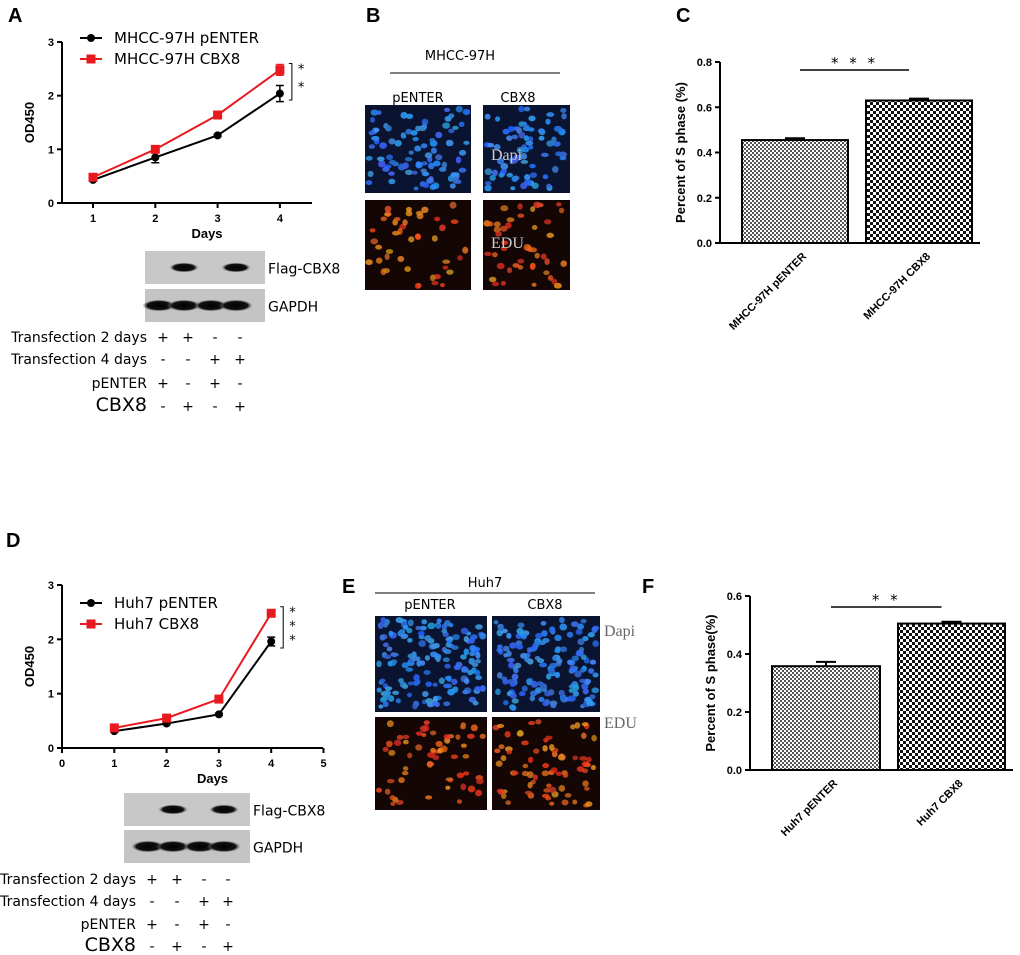 Image resolution: width=1020 pixels, height=955 pixels. What do you see at coordinates (940, 803) in the screenshot?
I see `x-category-label: Huh7 CBX8` at bounding box center [940, 803].